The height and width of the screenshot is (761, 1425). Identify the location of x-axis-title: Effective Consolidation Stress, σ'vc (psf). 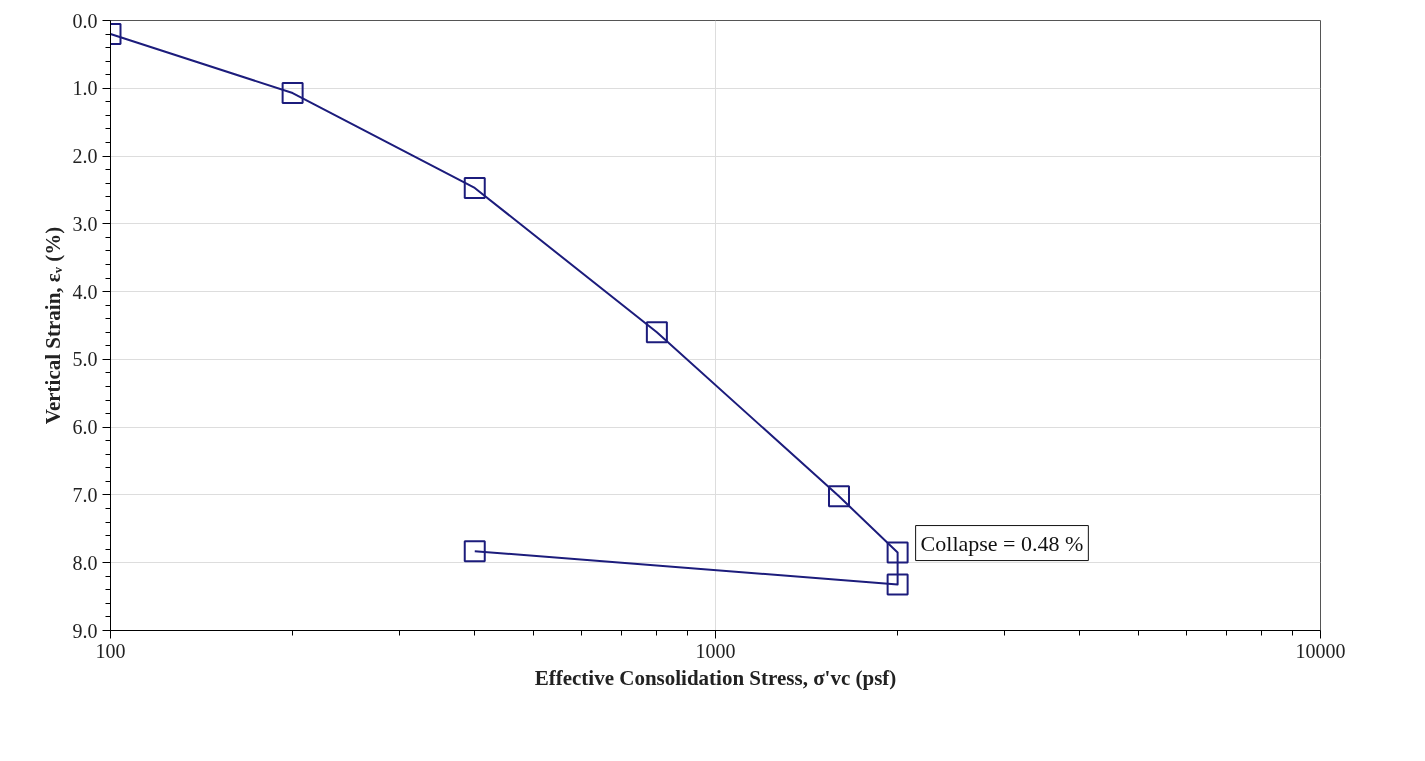
(715, 677).